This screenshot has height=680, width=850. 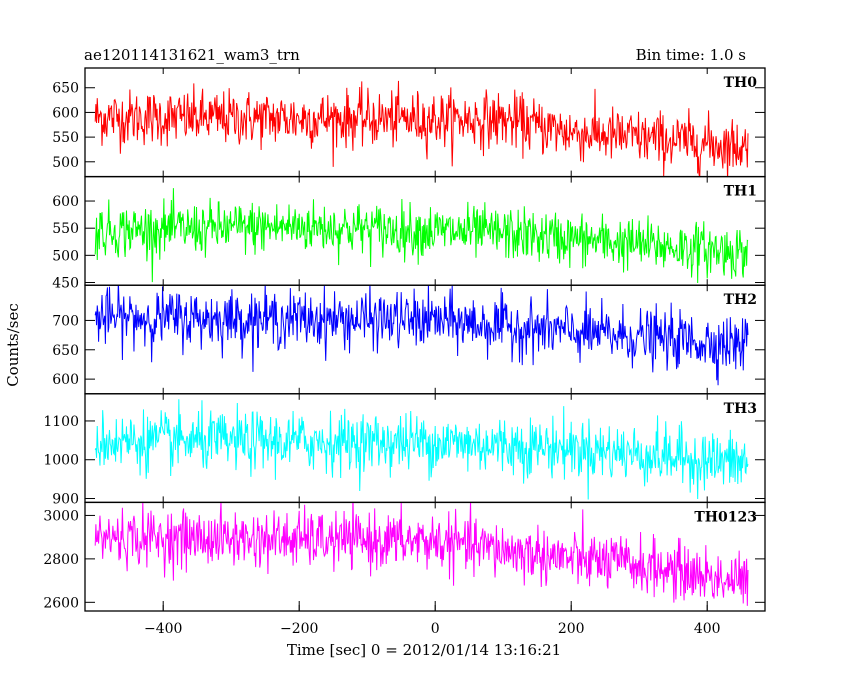 What do you see at coordinates (61, 603) in the screenshot?
I see `y-tick-label: 2600` at bounding box center [61, 603].